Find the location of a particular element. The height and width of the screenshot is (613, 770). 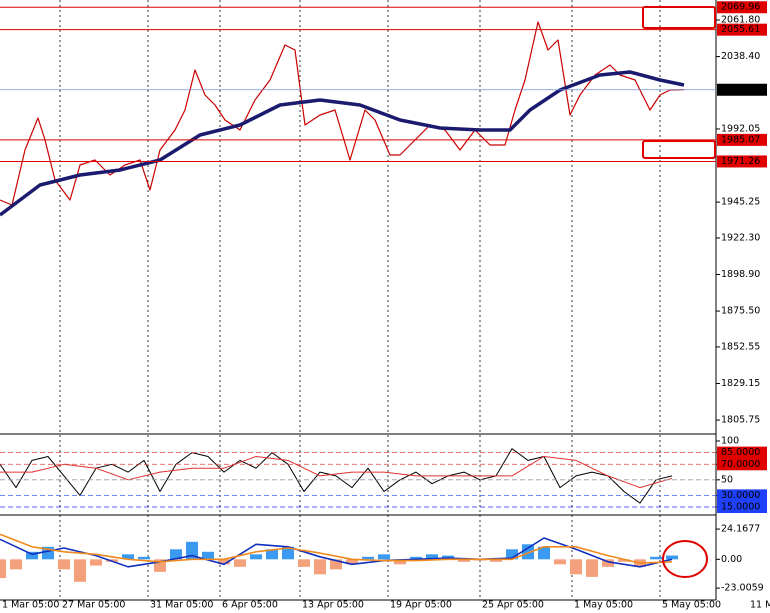

x-tick-label: 25 Apr 05:00 is located at coordinates (513, 605).